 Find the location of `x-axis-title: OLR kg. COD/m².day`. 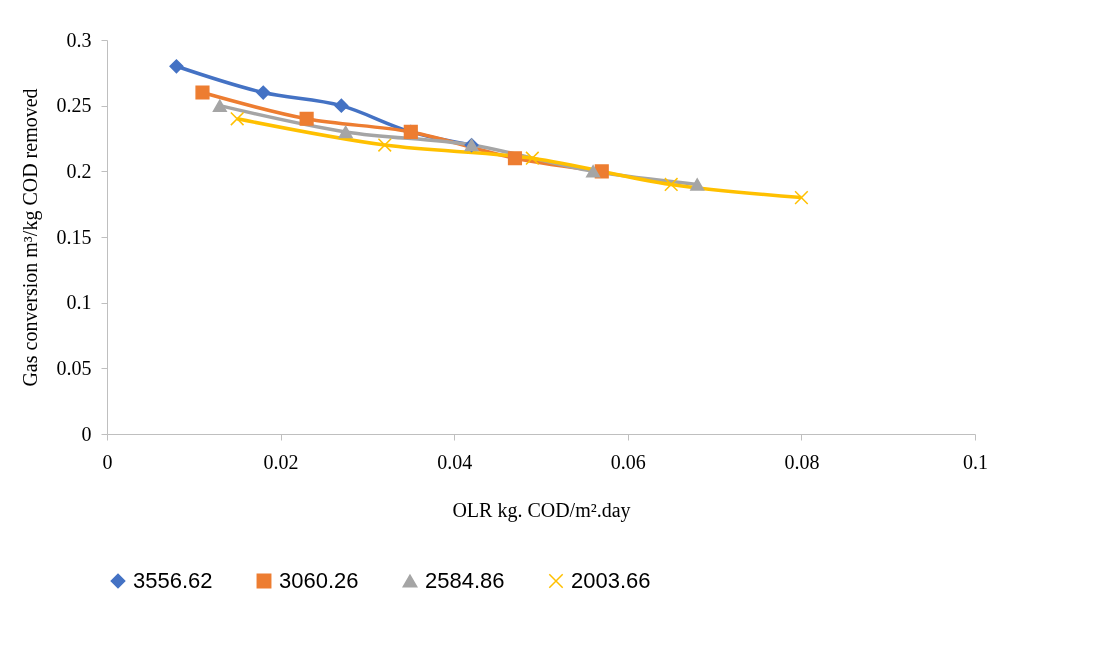

x-axis-title: OLR kg. COD/m².day is located at coordinates (541, 510).